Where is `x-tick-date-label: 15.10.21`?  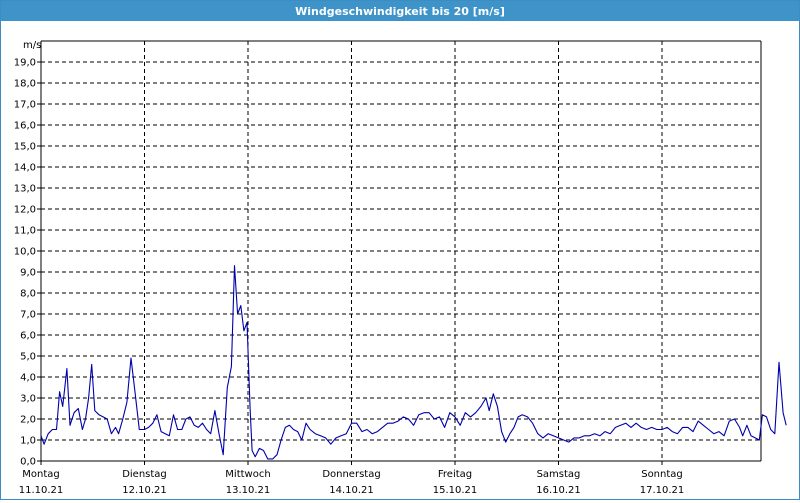 x-tick-date-label: 15.10.21 is located at coordinates (455, 490).